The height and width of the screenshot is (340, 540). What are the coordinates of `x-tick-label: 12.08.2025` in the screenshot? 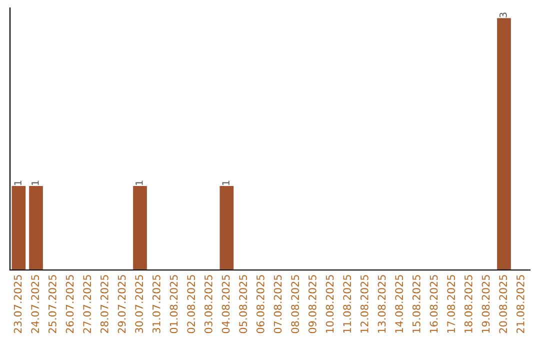 It's located at (364, 304).